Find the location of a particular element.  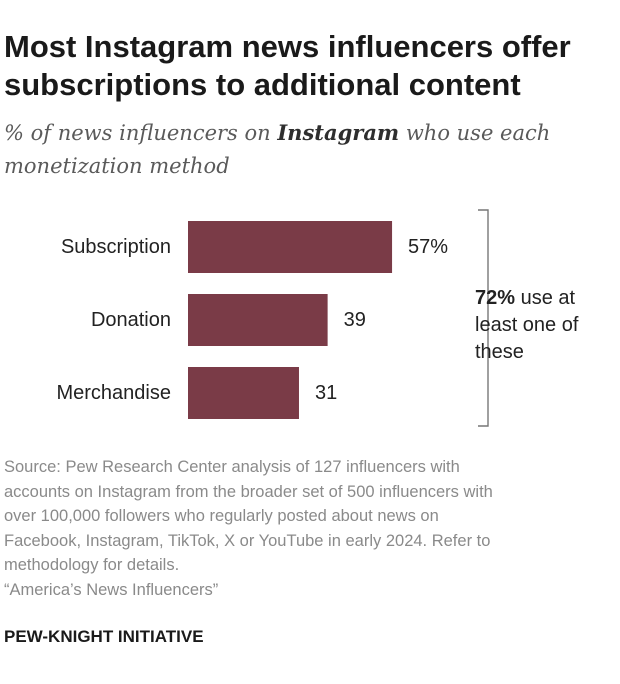

subtitle-prefix: % of news influencers on is located at coordinates (141, 133).